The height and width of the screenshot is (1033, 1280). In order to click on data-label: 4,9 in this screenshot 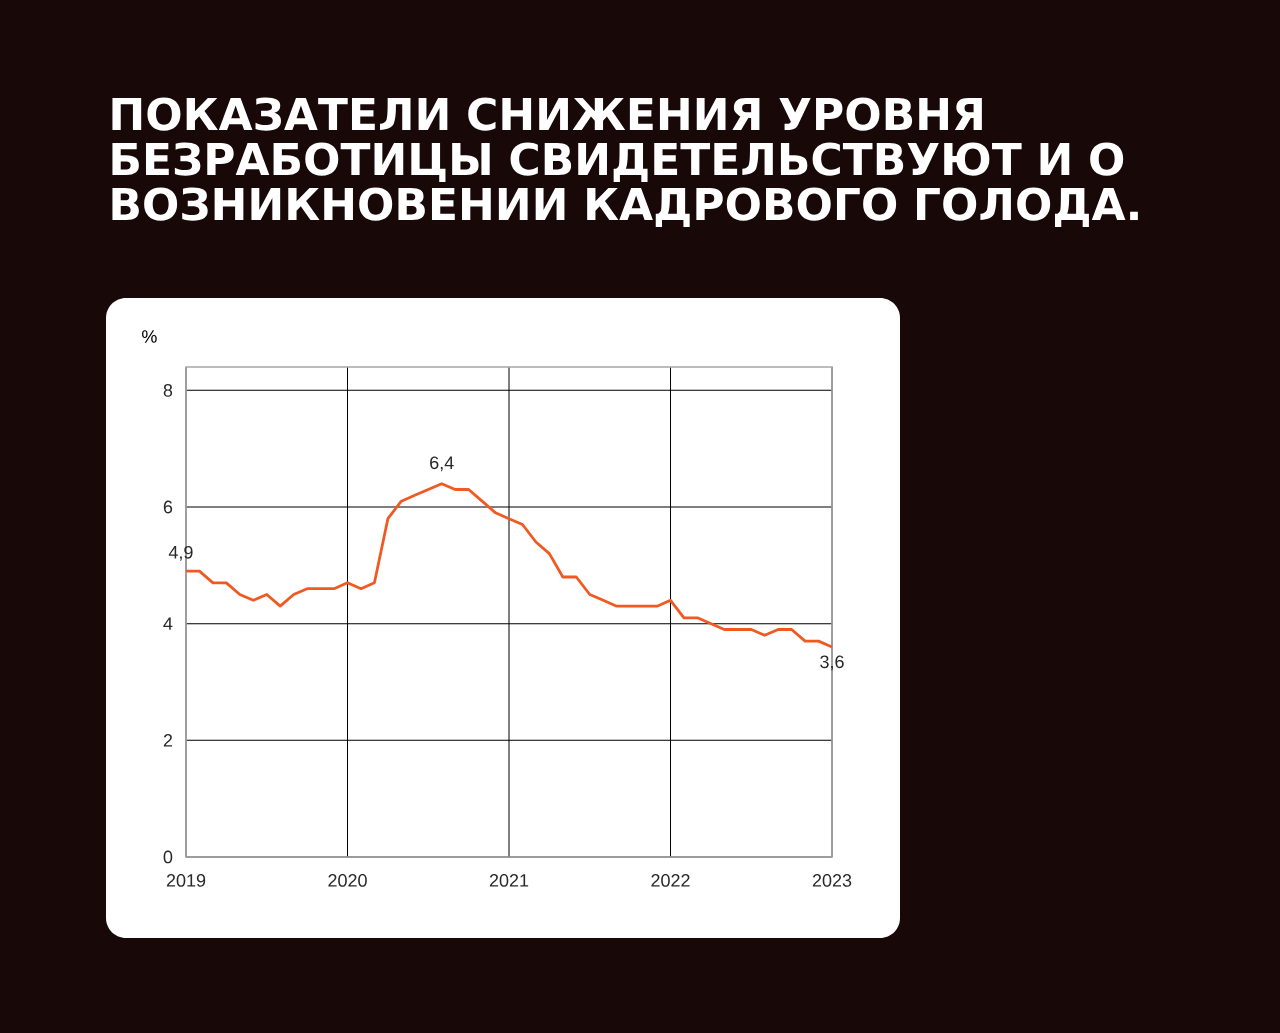, I will do `click(180, 553)`.